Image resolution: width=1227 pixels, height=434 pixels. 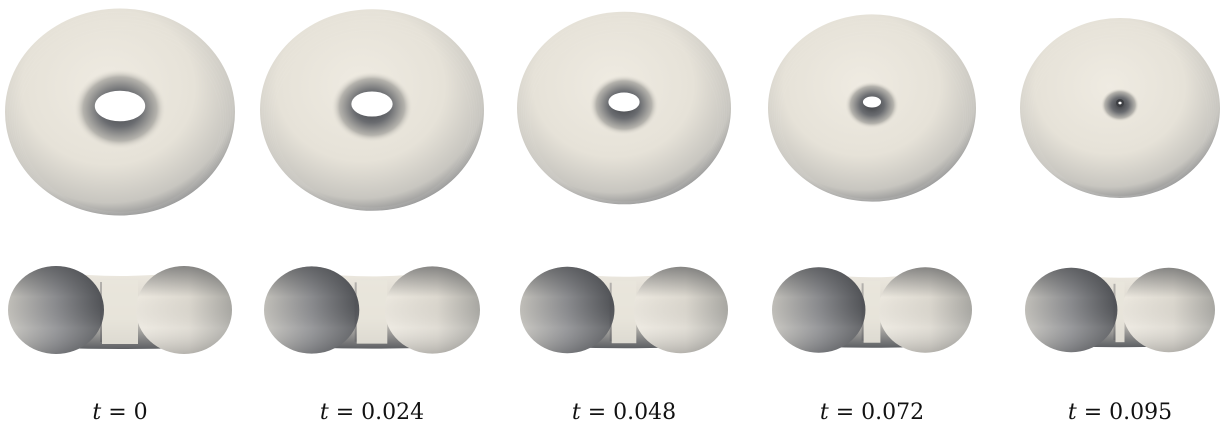 I want to click on time-caption: t = 0.095, so click(x=1113, y=413).